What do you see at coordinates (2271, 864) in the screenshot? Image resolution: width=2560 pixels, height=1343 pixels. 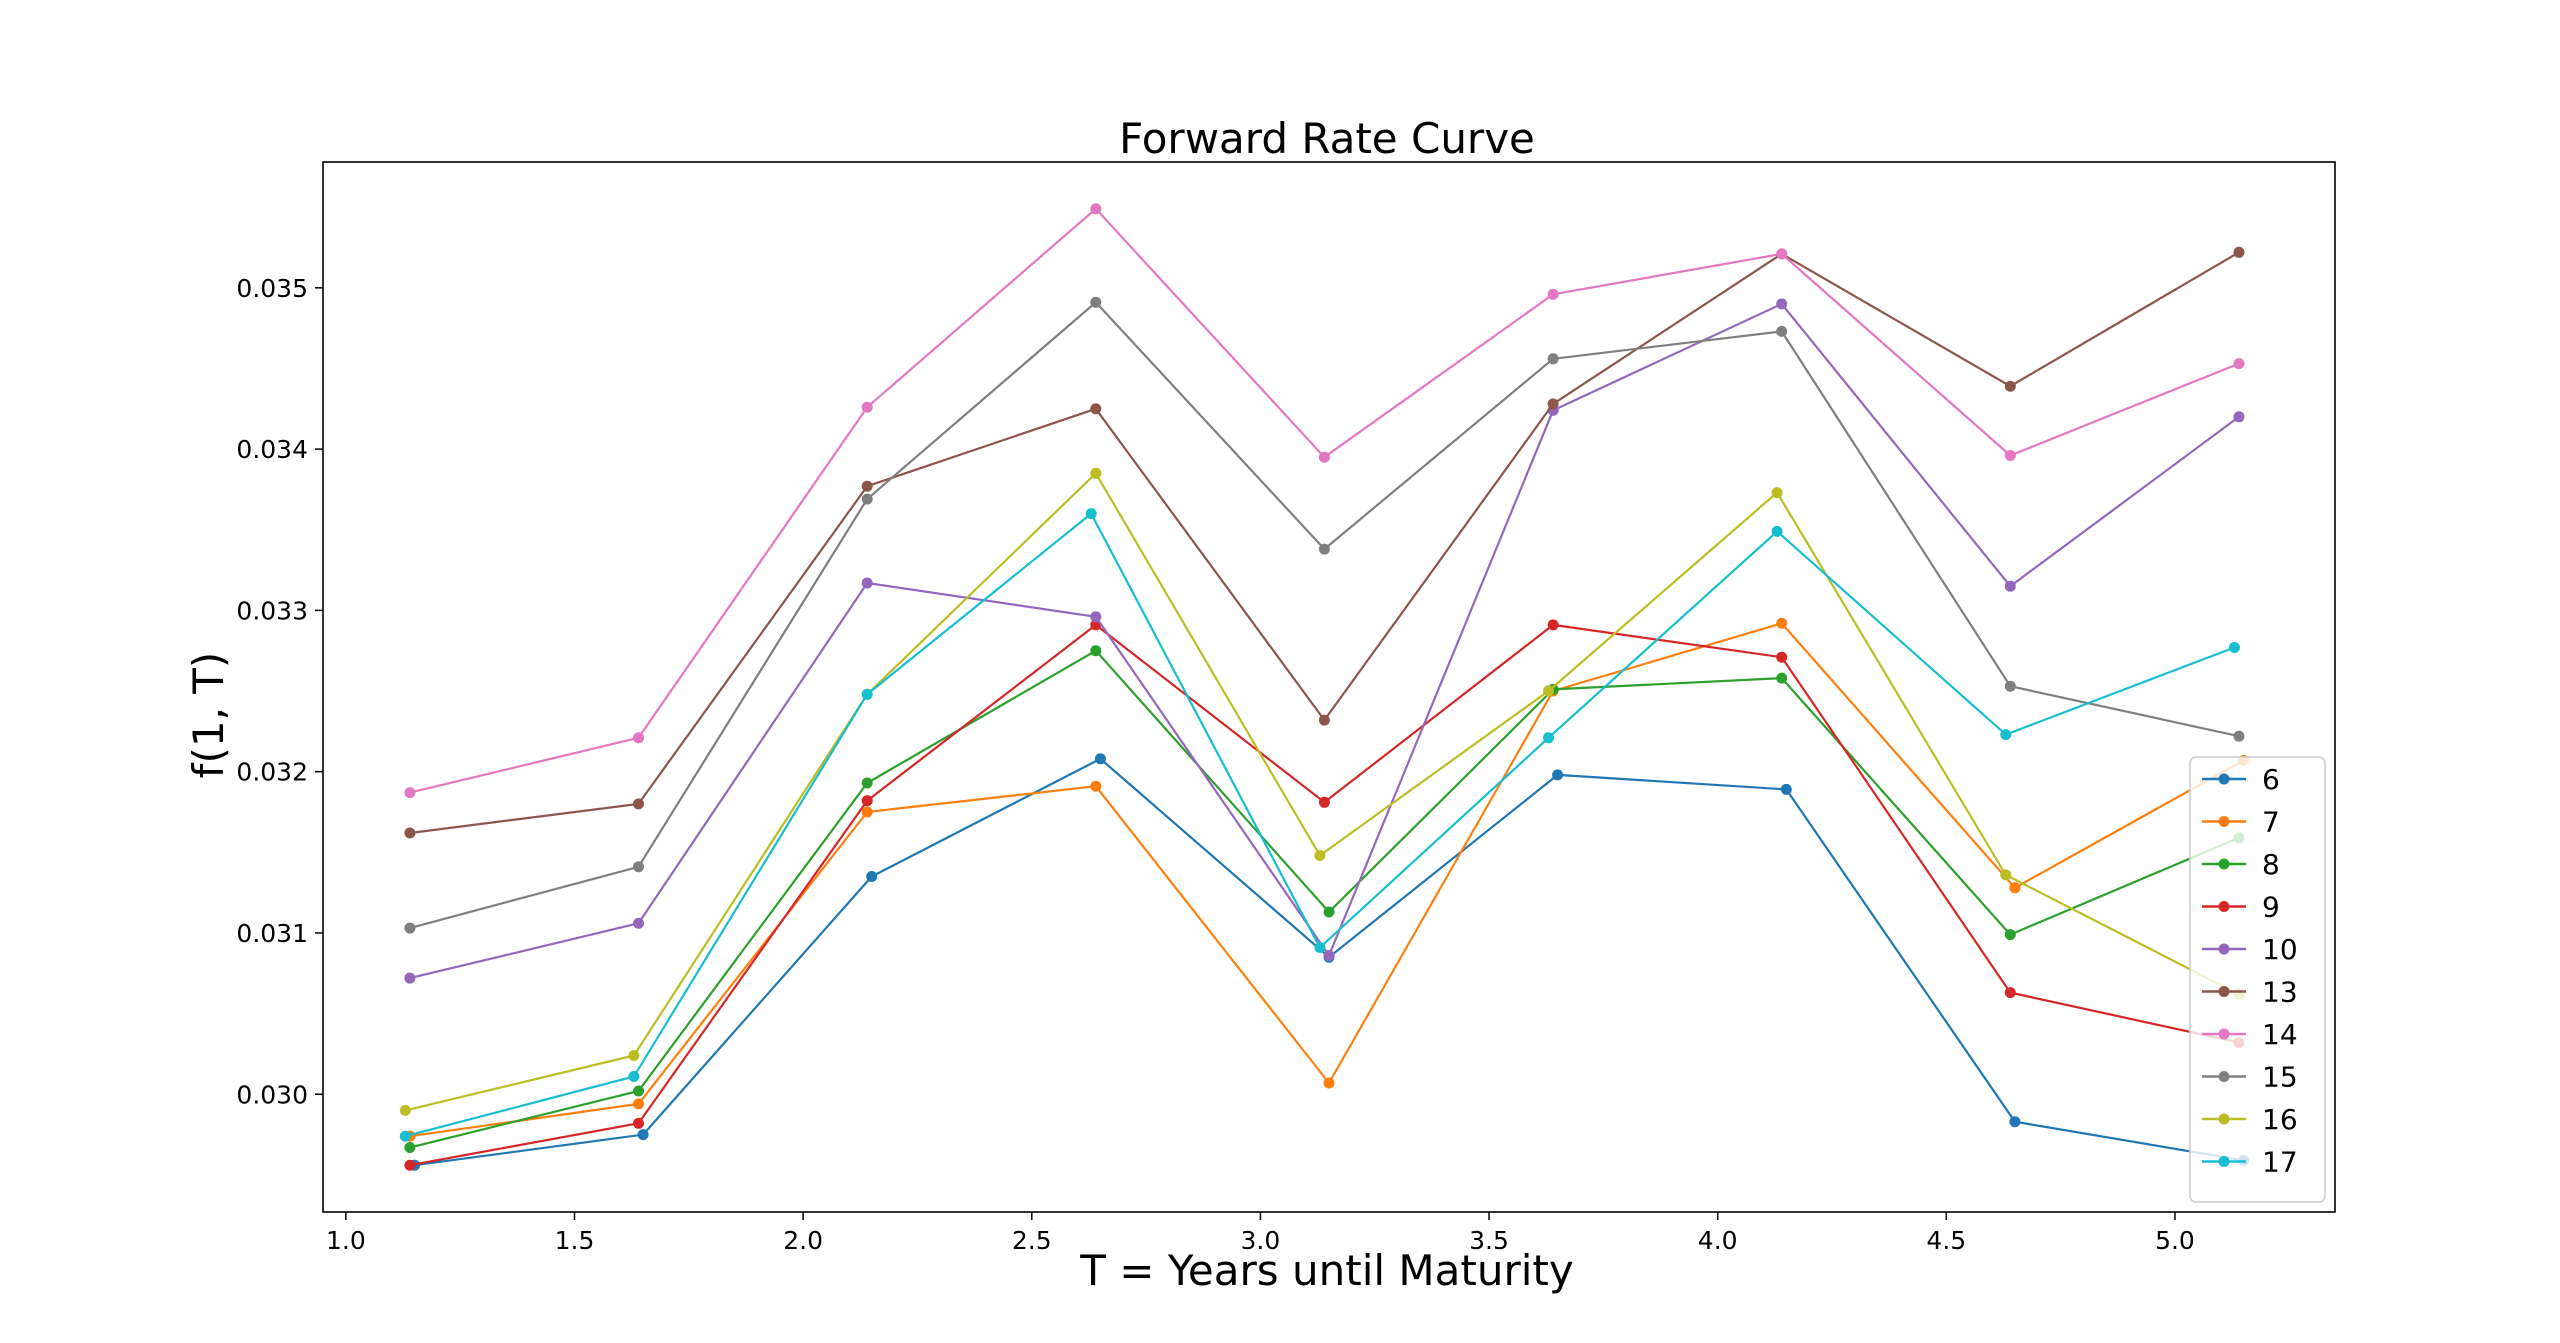 I see `legend-label-8: 8` at bounding box center [2271, 864].